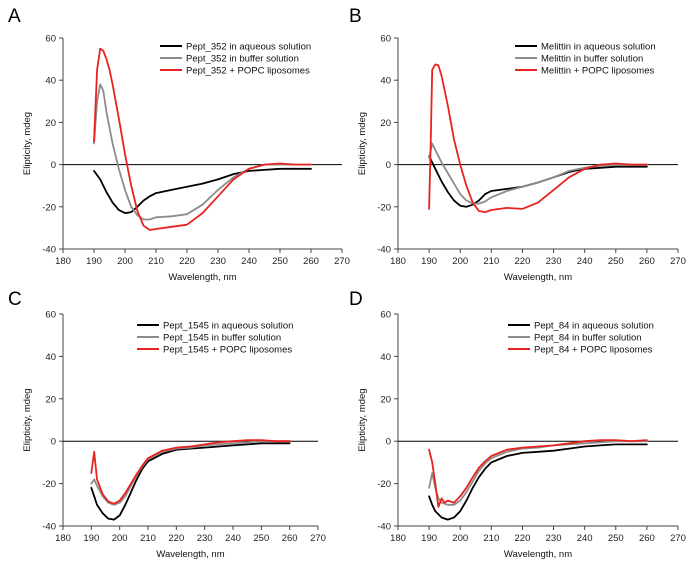 The image size is (692, 571). I want to click on panel-letter: D, so click(356, 299).